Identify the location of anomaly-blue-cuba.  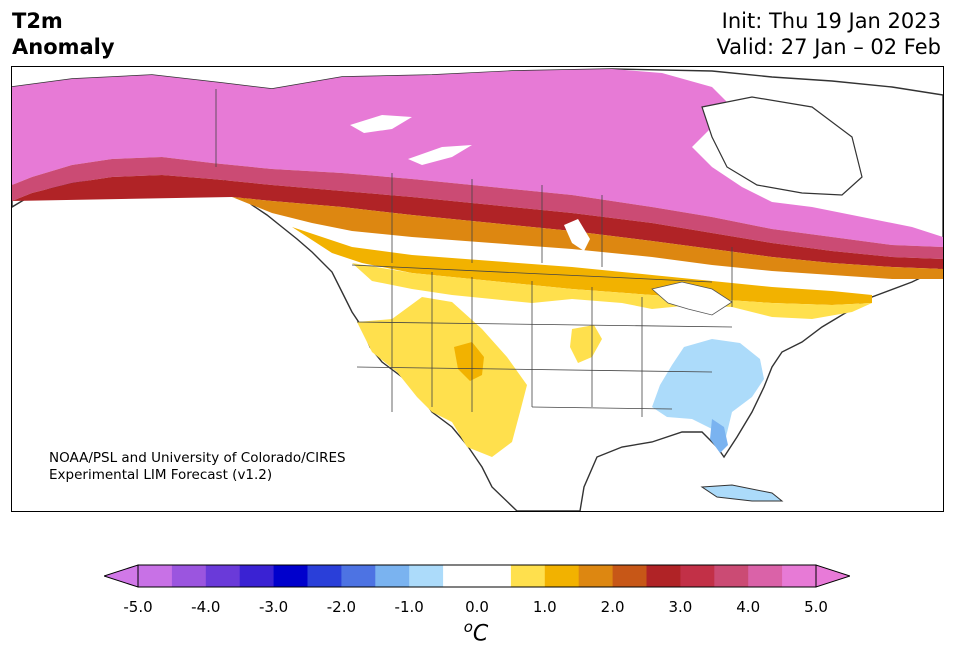
(742, 493).